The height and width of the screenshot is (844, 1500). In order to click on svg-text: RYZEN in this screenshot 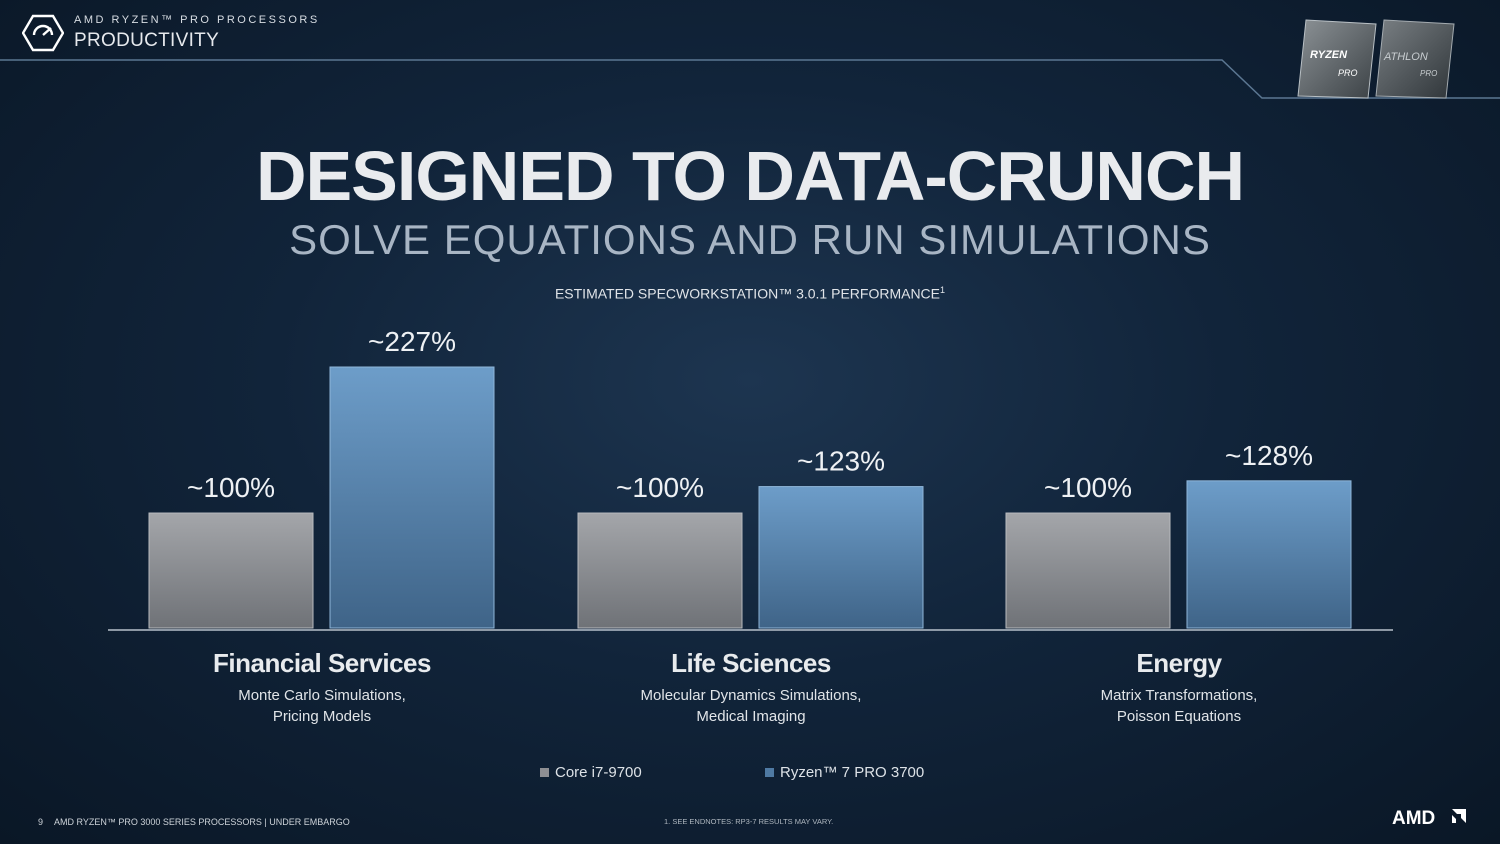, I will do `click(1329, 55)`.